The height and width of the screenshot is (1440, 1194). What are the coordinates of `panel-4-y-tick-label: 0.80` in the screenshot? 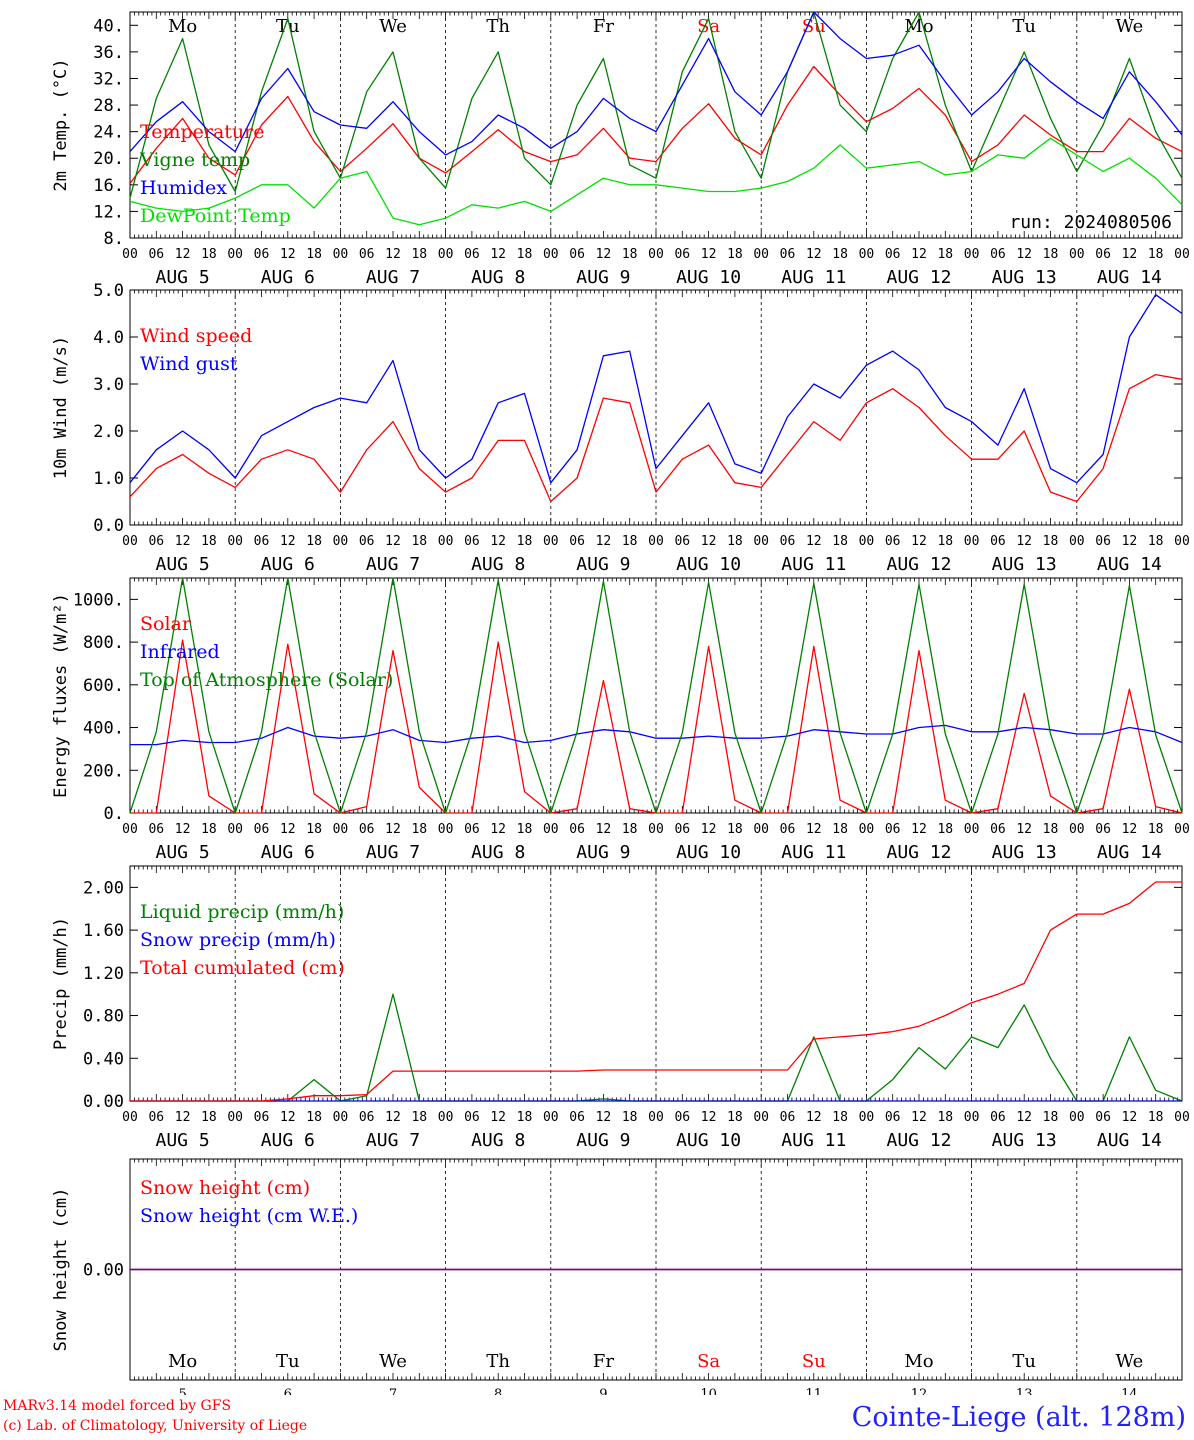 It's located at (103, 1017).